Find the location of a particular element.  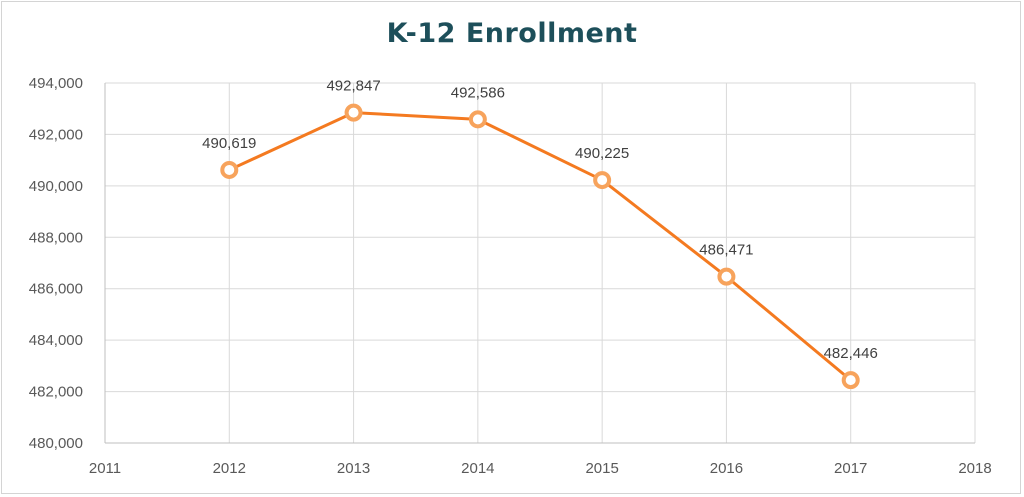

data-label: 492,847 is located at coordinates (353, 86).